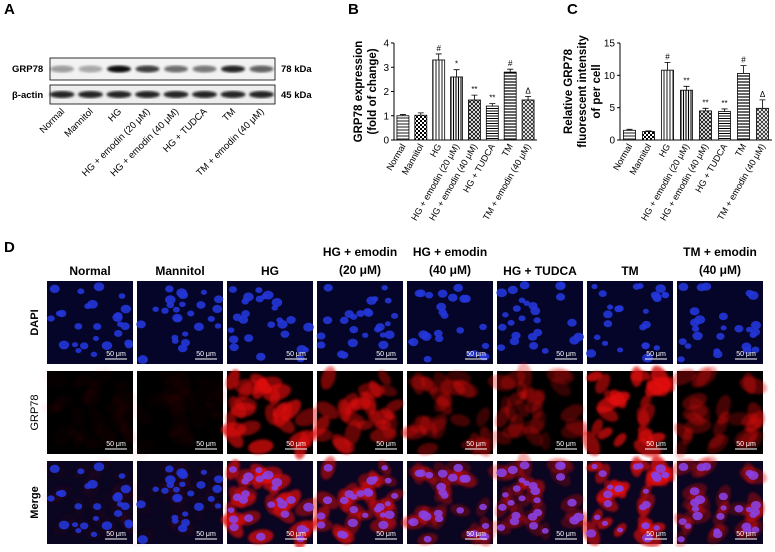 The height and width of the screenshot is (552, 775). Describe the element at coordinates (360, 270) in the screenshot. I see `column-header: (20 μM)` at that location.